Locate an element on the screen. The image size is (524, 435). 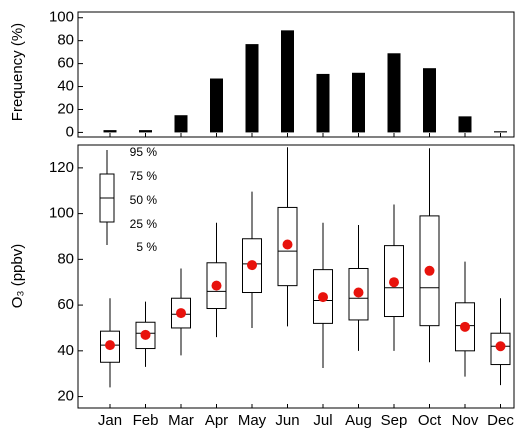
x-tick-label: Sep is located at coordinates (394, 420).